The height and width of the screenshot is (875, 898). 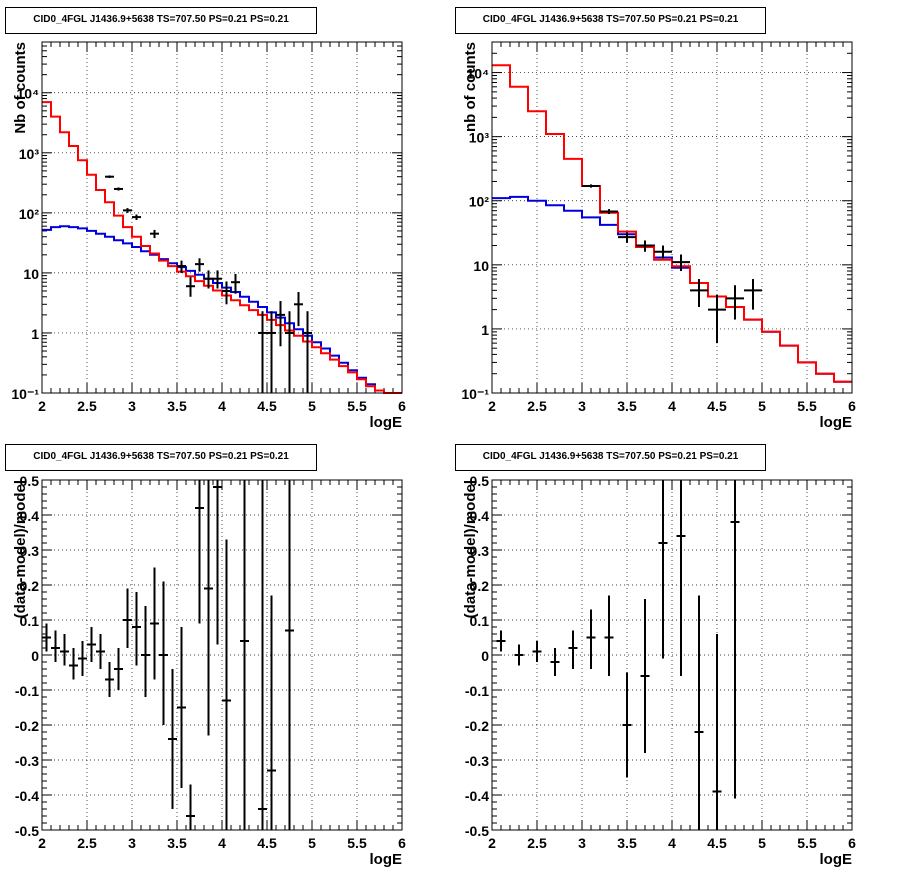 What do you see at coordinates (29, 154) in the screenshot?
I see `y-tick-label: 10³` at bounding box center [29, 154].